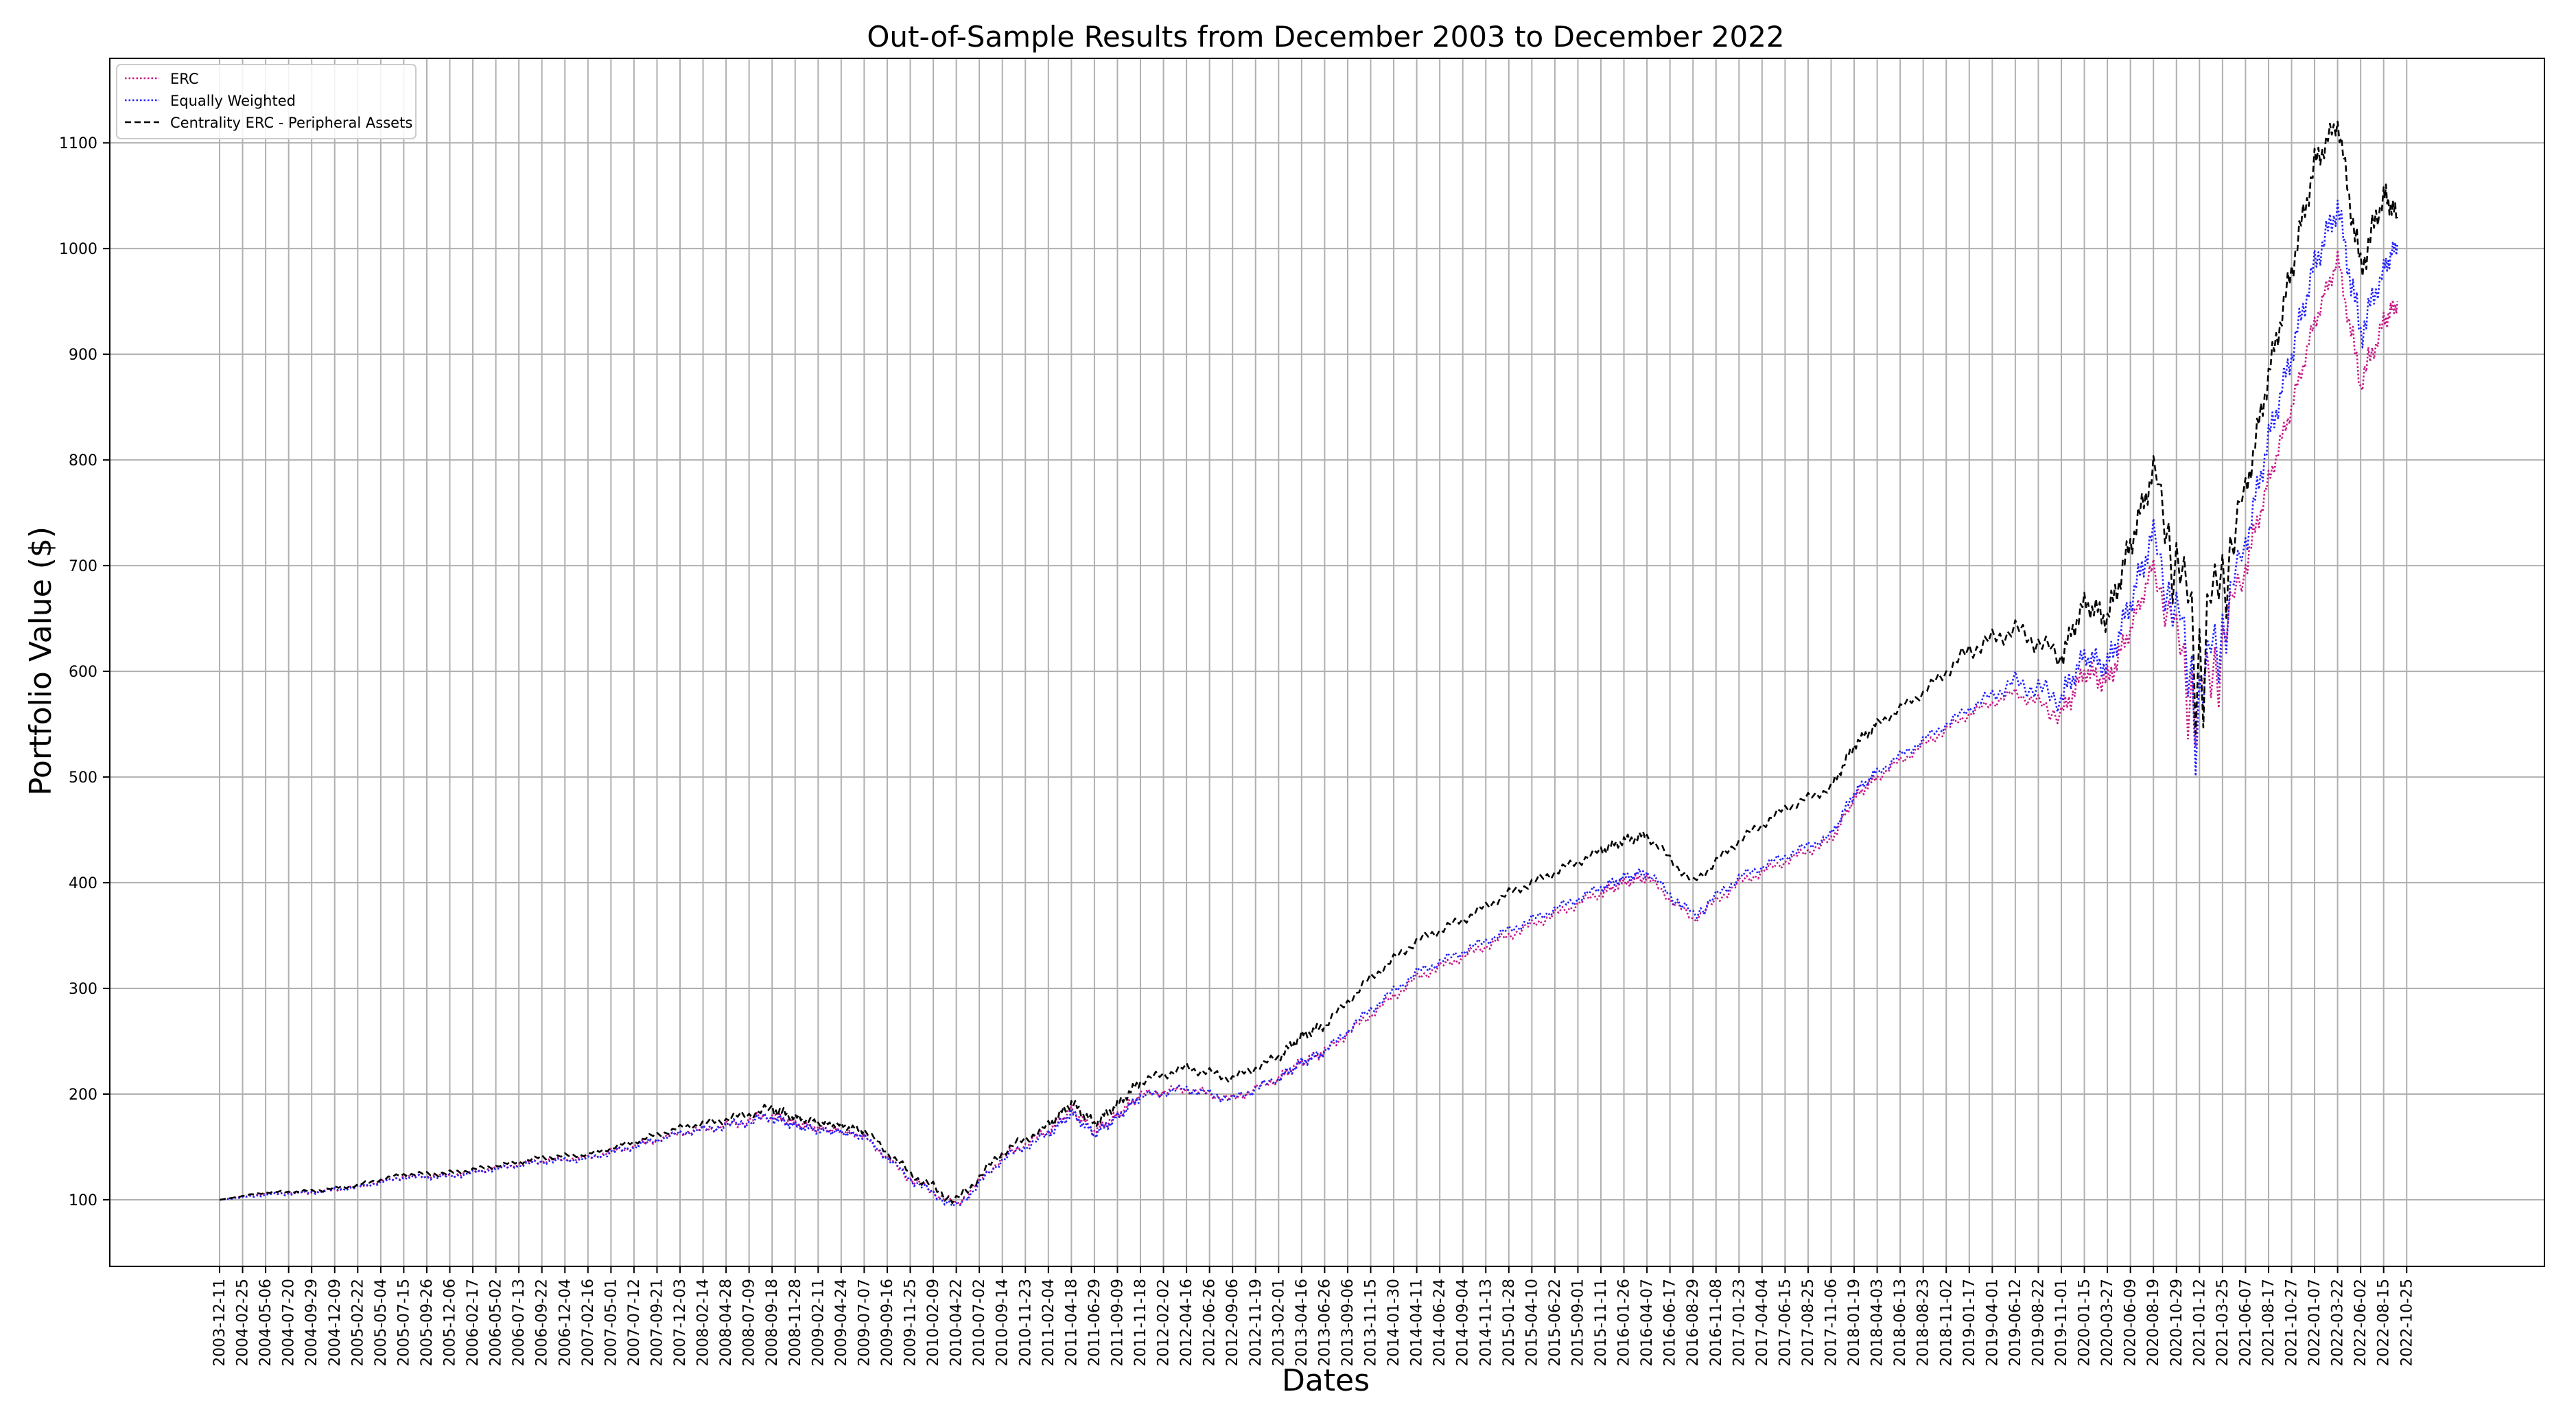  I want to click on x-tick-label: 2009-11-25, so click(911, 1323).